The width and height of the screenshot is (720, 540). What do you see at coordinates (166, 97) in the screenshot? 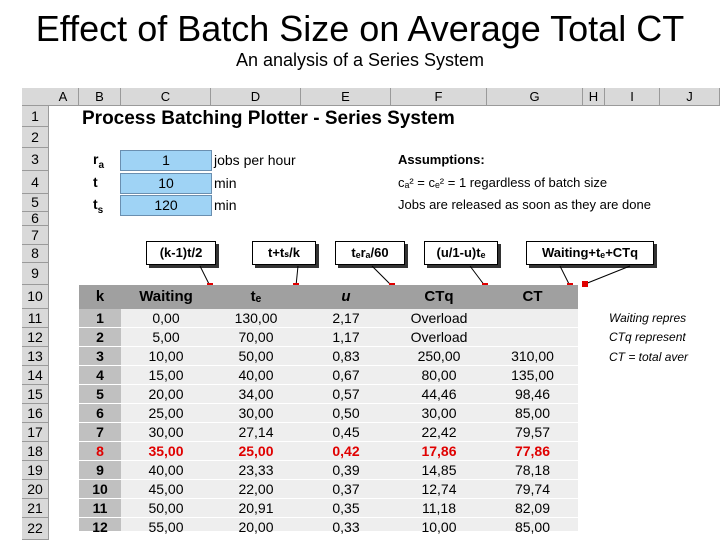
I see `column-header-c: C` at bounding box center [166, 97].